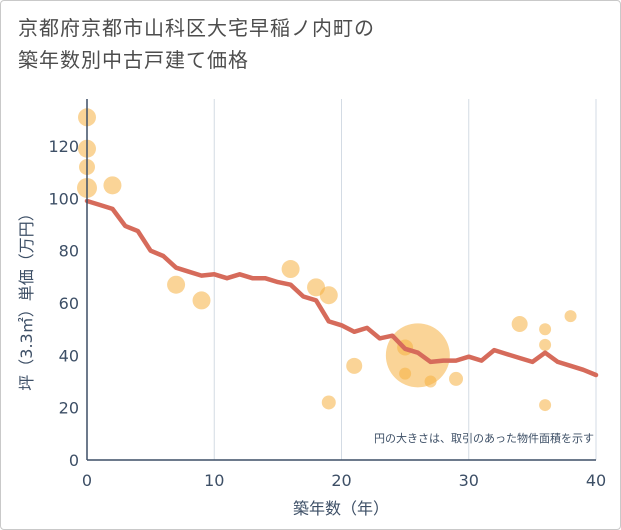  What do you see at coordinates (484, 438) in the screenshot?
I see `size-legend-note: 円の大きさは、取引のあった物件面積を示す` at bounding box center [484, 438].